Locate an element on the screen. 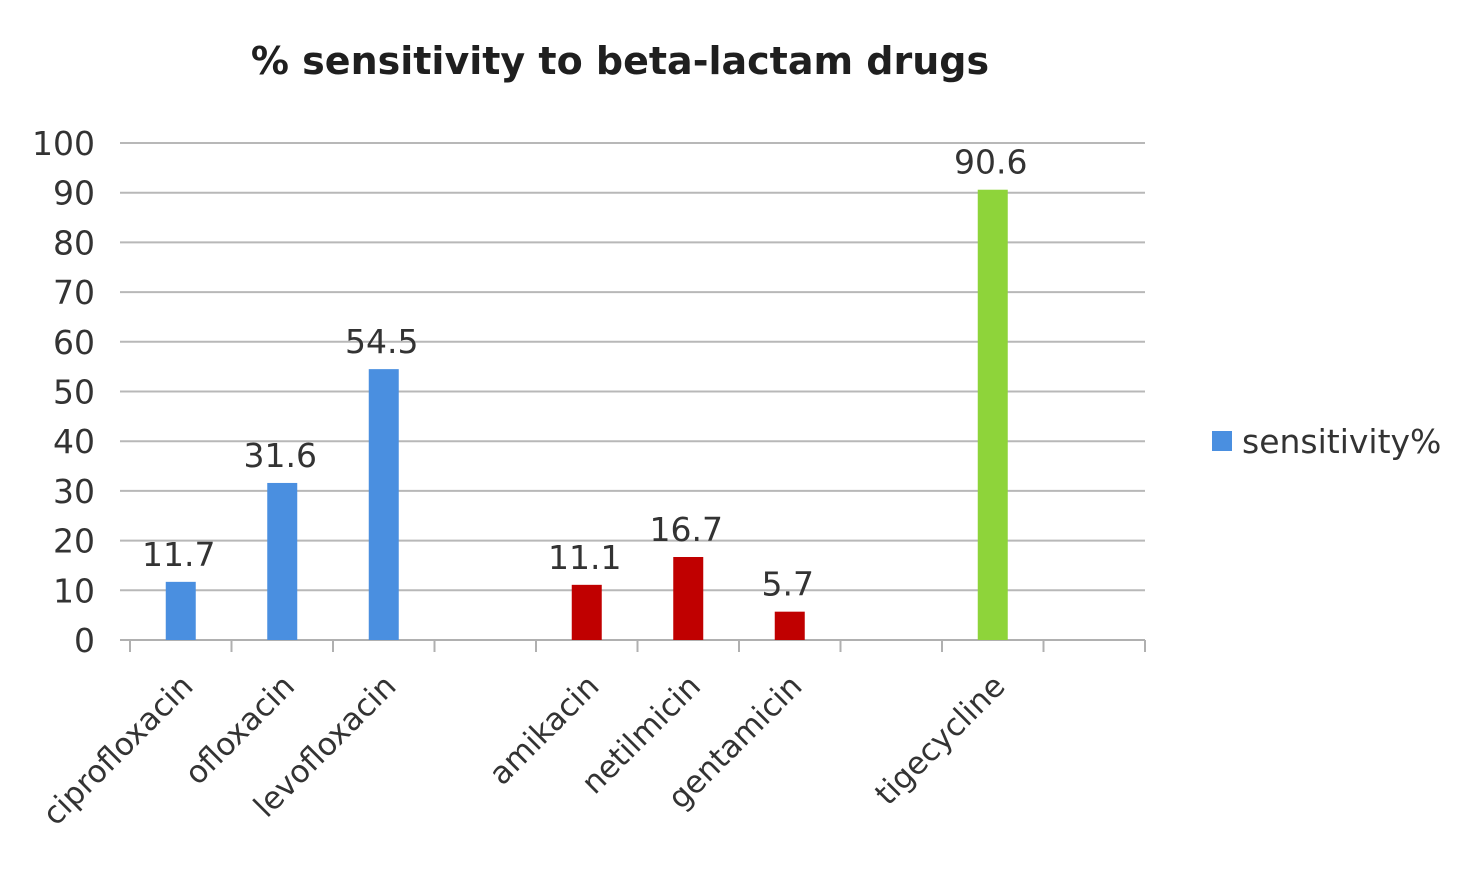 The width and height of the screenshot is (1469, 888). category-label: tigecycline is located at coordinates (940, 740).